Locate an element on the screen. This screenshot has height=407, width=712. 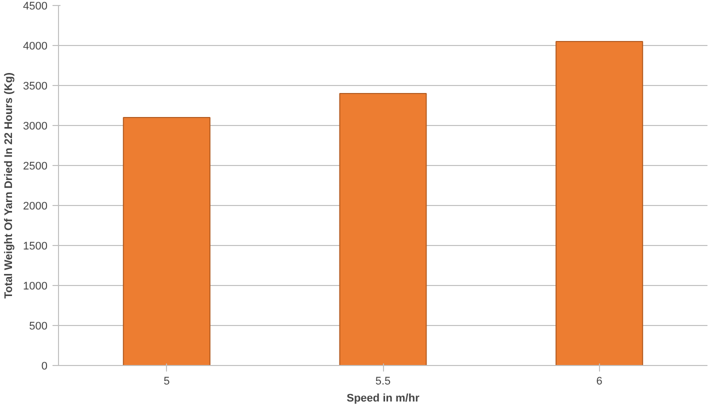
y-tick-label: 1000 is located at coordinates (35, 286).